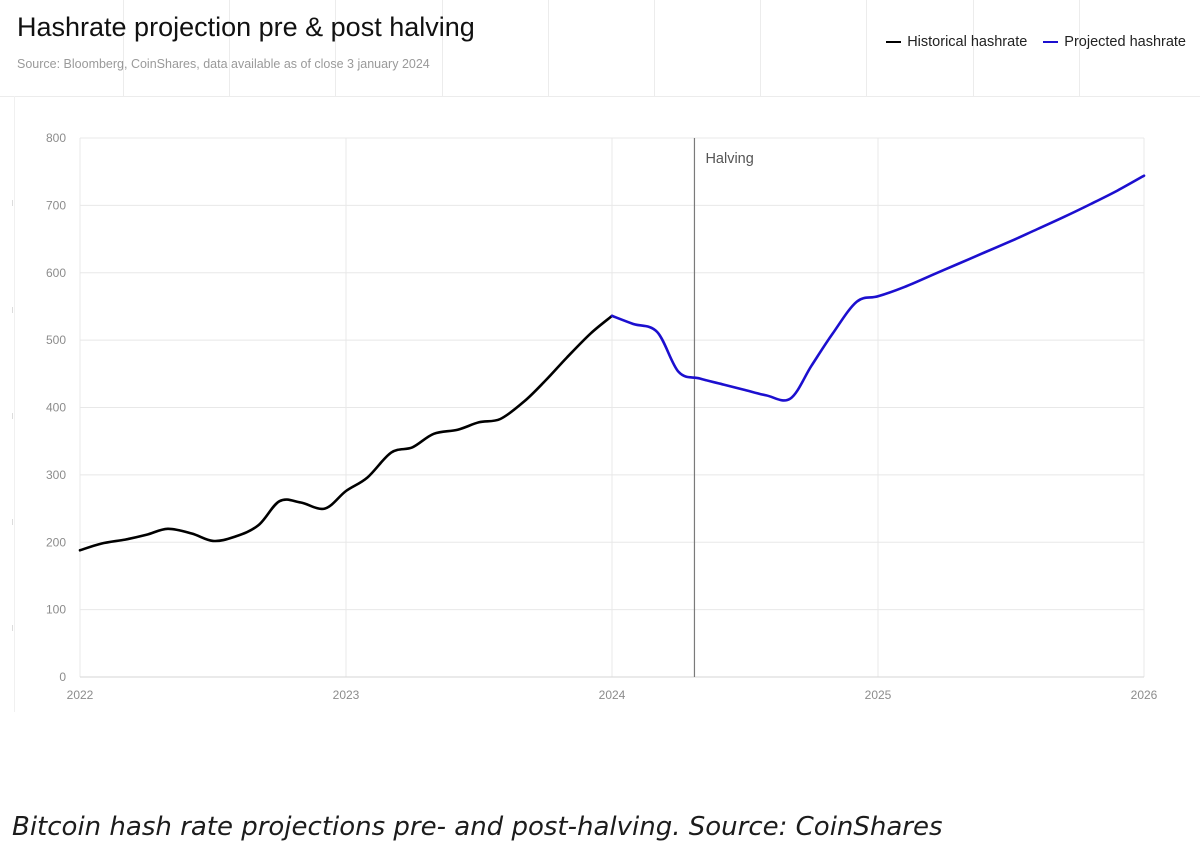 The height and width of the screenshot is (849, 1200). What do you see at coordinates (1125, 42) in the screenshot?
I see `legend-label-projected: Projected hashrate` at bounding box center [1125, 42].